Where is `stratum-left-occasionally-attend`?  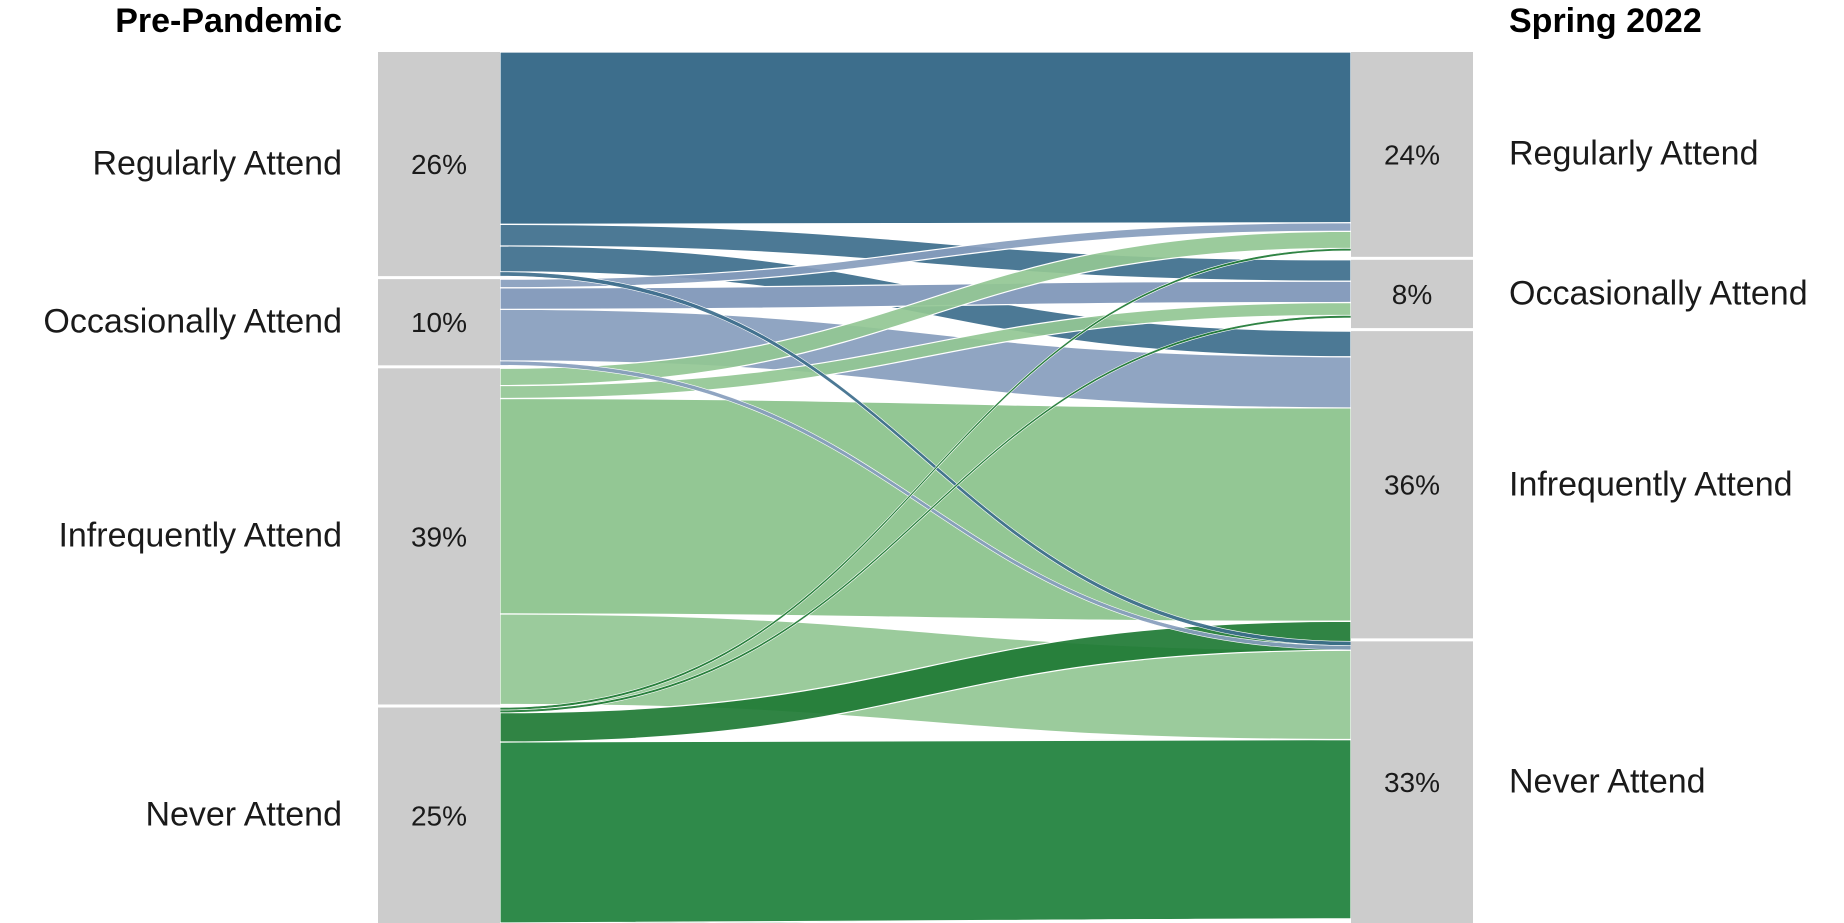 stratum-left-occasionally-attend is located at coordinates (439, 322).